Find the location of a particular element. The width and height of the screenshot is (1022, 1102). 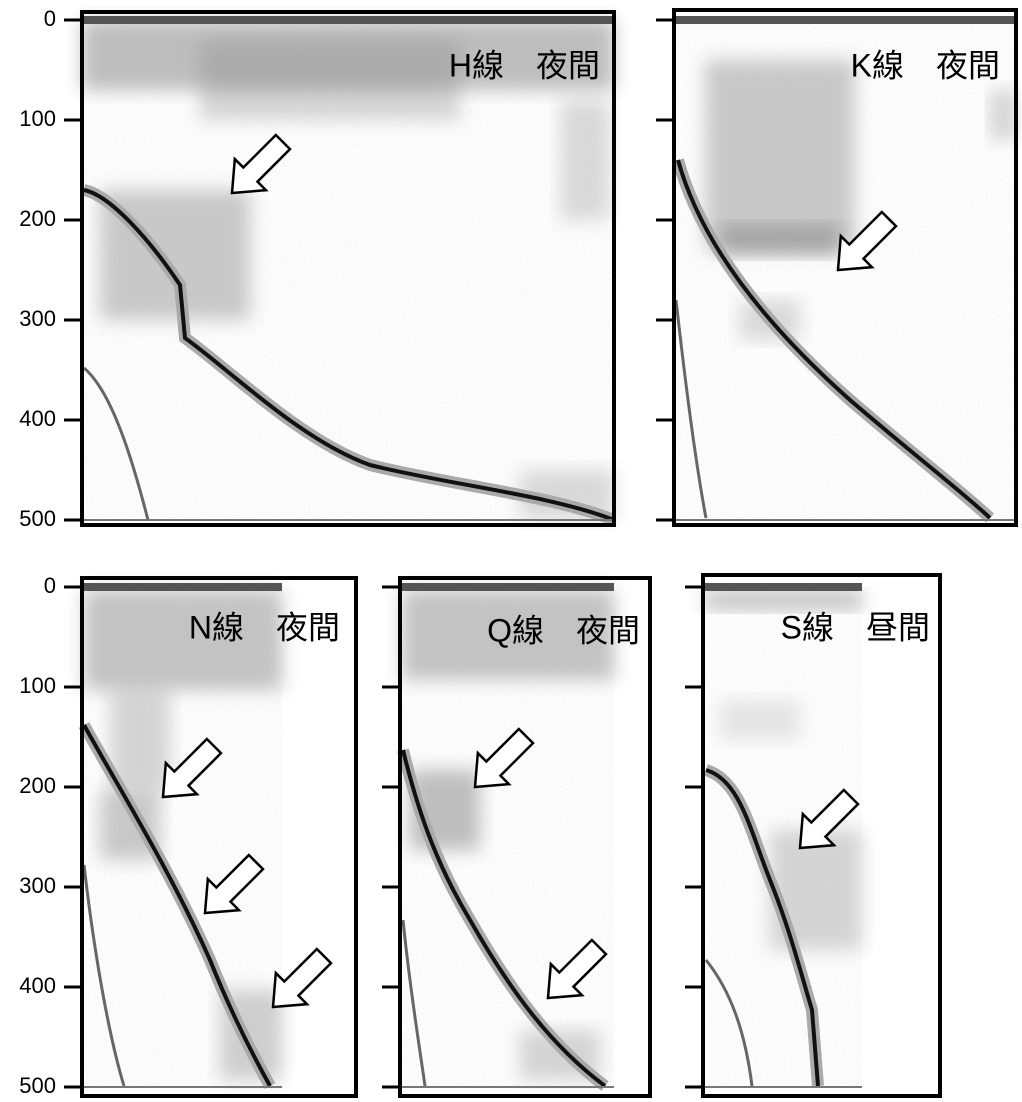

panel-title: Q線 夜間 is located at coordinates (563, 630).